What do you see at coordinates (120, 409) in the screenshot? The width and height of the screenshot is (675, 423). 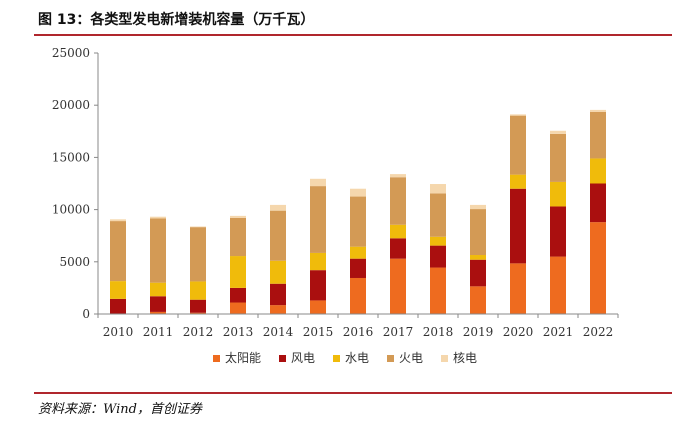 I see `source-note: 资料来源：Wind，首创证券` at bounding box center [120, 409].